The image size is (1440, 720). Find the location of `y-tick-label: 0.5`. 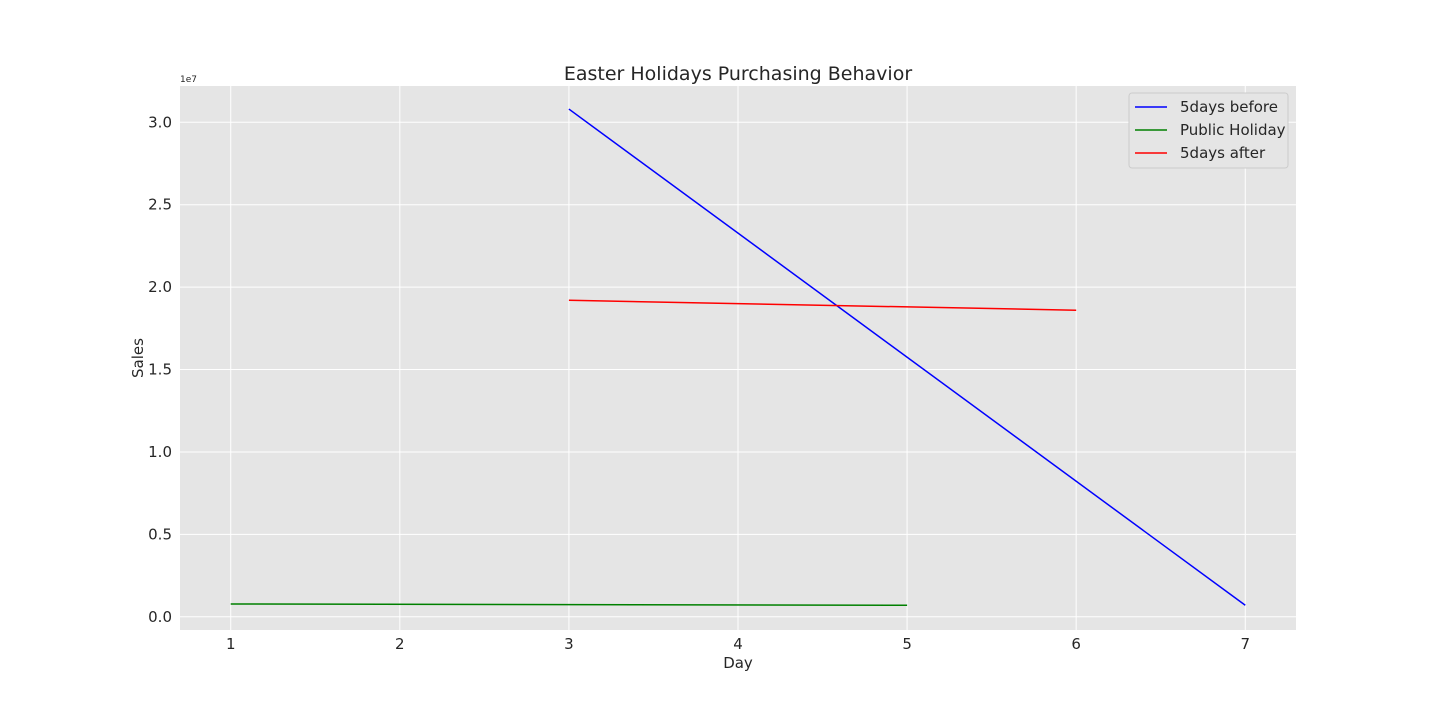

y-tick-label: 0.5 is located at coordinates (160, 534).